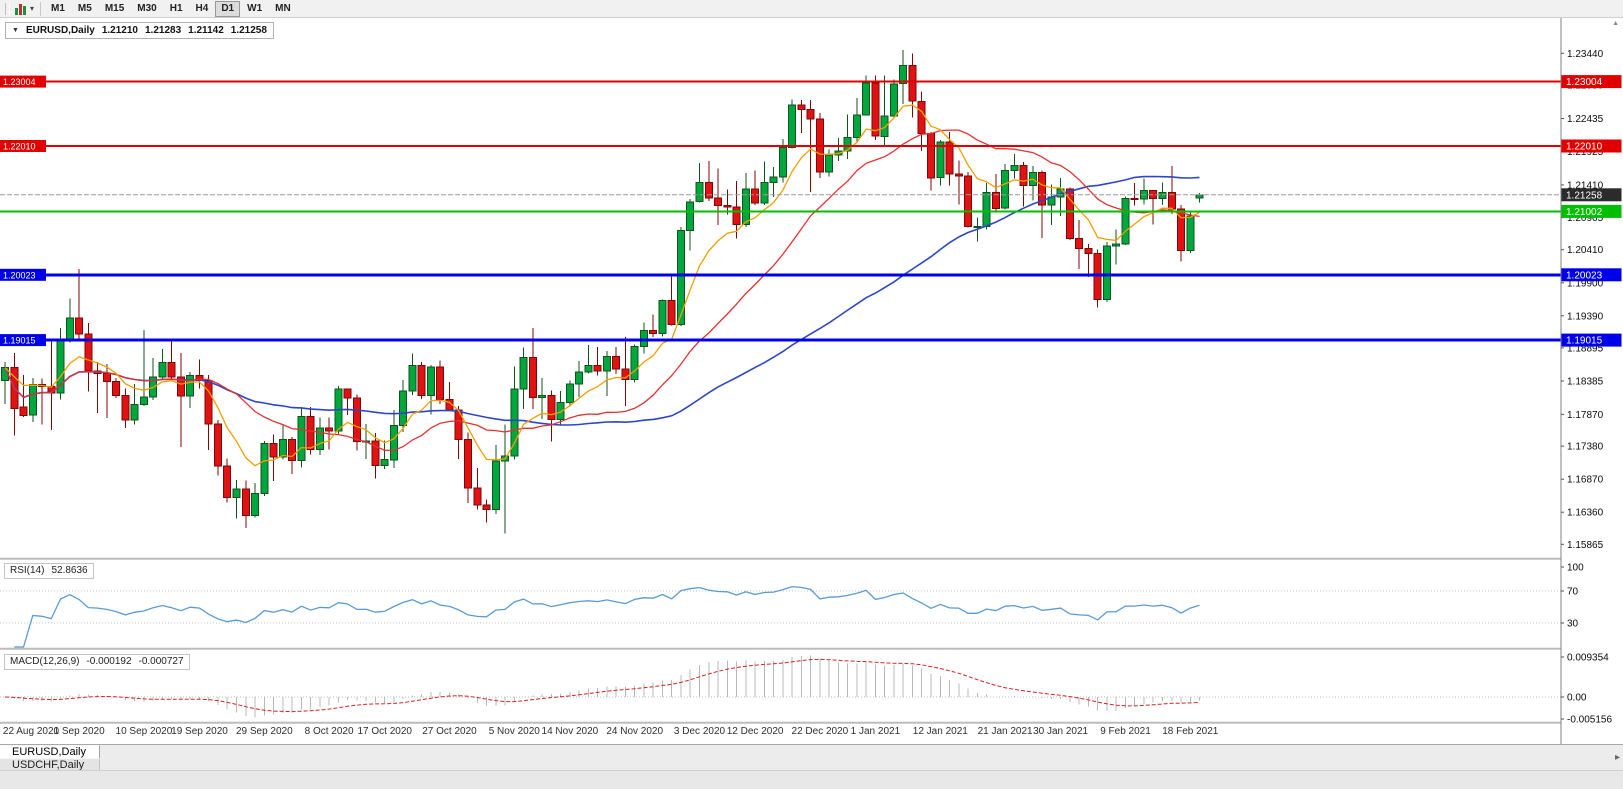  I want to click on chart-tab-eurusd-daily: EURUSD,Daily, so click(50, 751).